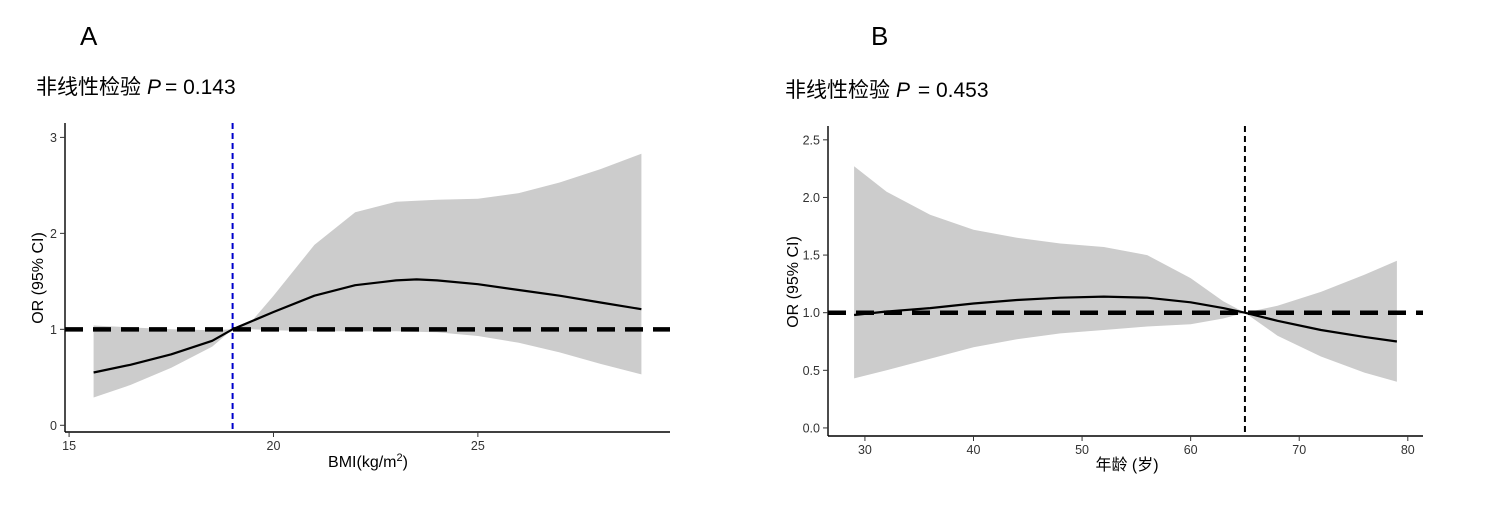 Image resolution: width=1502 pixels, height=513 pixels. I want to click on panel-b-x-tick-label: 70, so click(1299, 450).